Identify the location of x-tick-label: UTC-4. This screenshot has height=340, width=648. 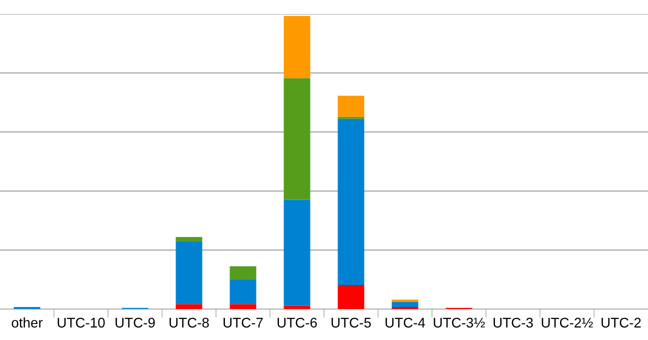
(406, 323).